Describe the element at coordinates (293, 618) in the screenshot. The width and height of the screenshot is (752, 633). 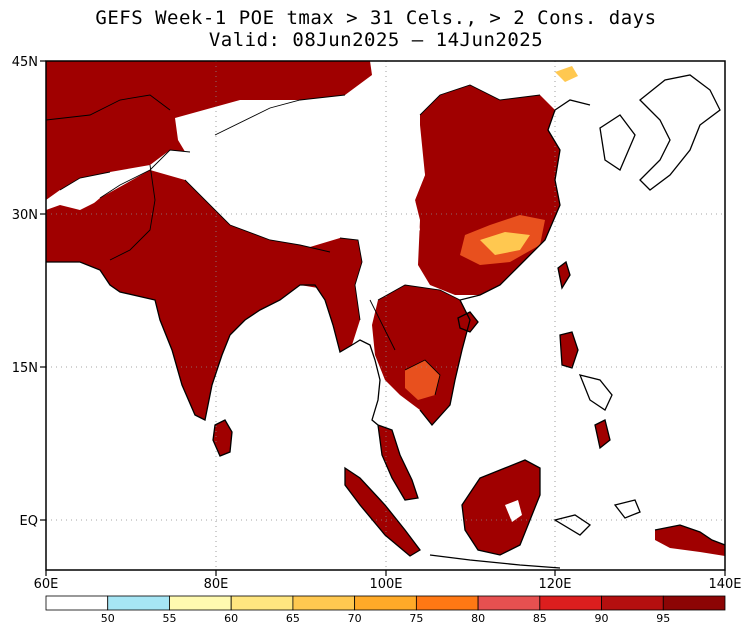
I see `colorbar-label: 65` at that location.